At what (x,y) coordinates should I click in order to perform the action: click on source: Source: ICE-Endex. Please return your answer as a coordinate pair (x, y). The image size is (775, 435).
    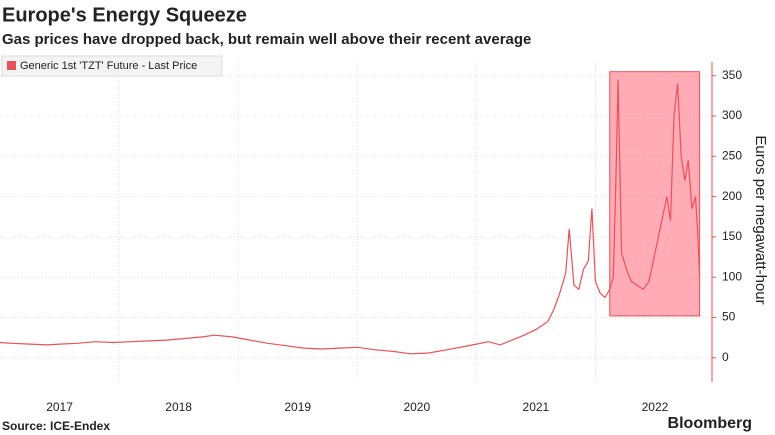
    Looking at the image, I should click on (56, 426).